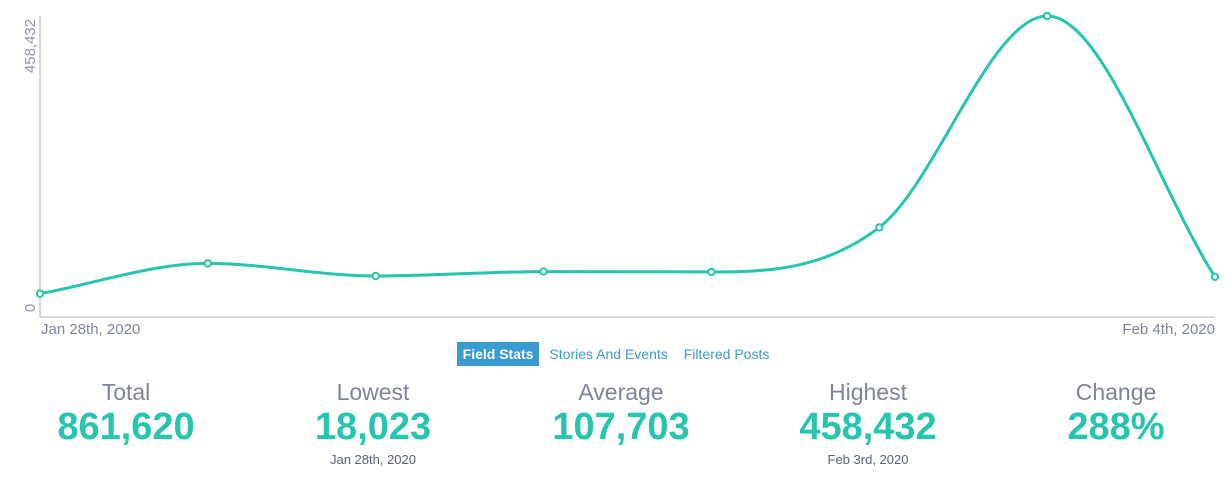  I want to click on stat-average: Average 107,703, so click(621, 413).